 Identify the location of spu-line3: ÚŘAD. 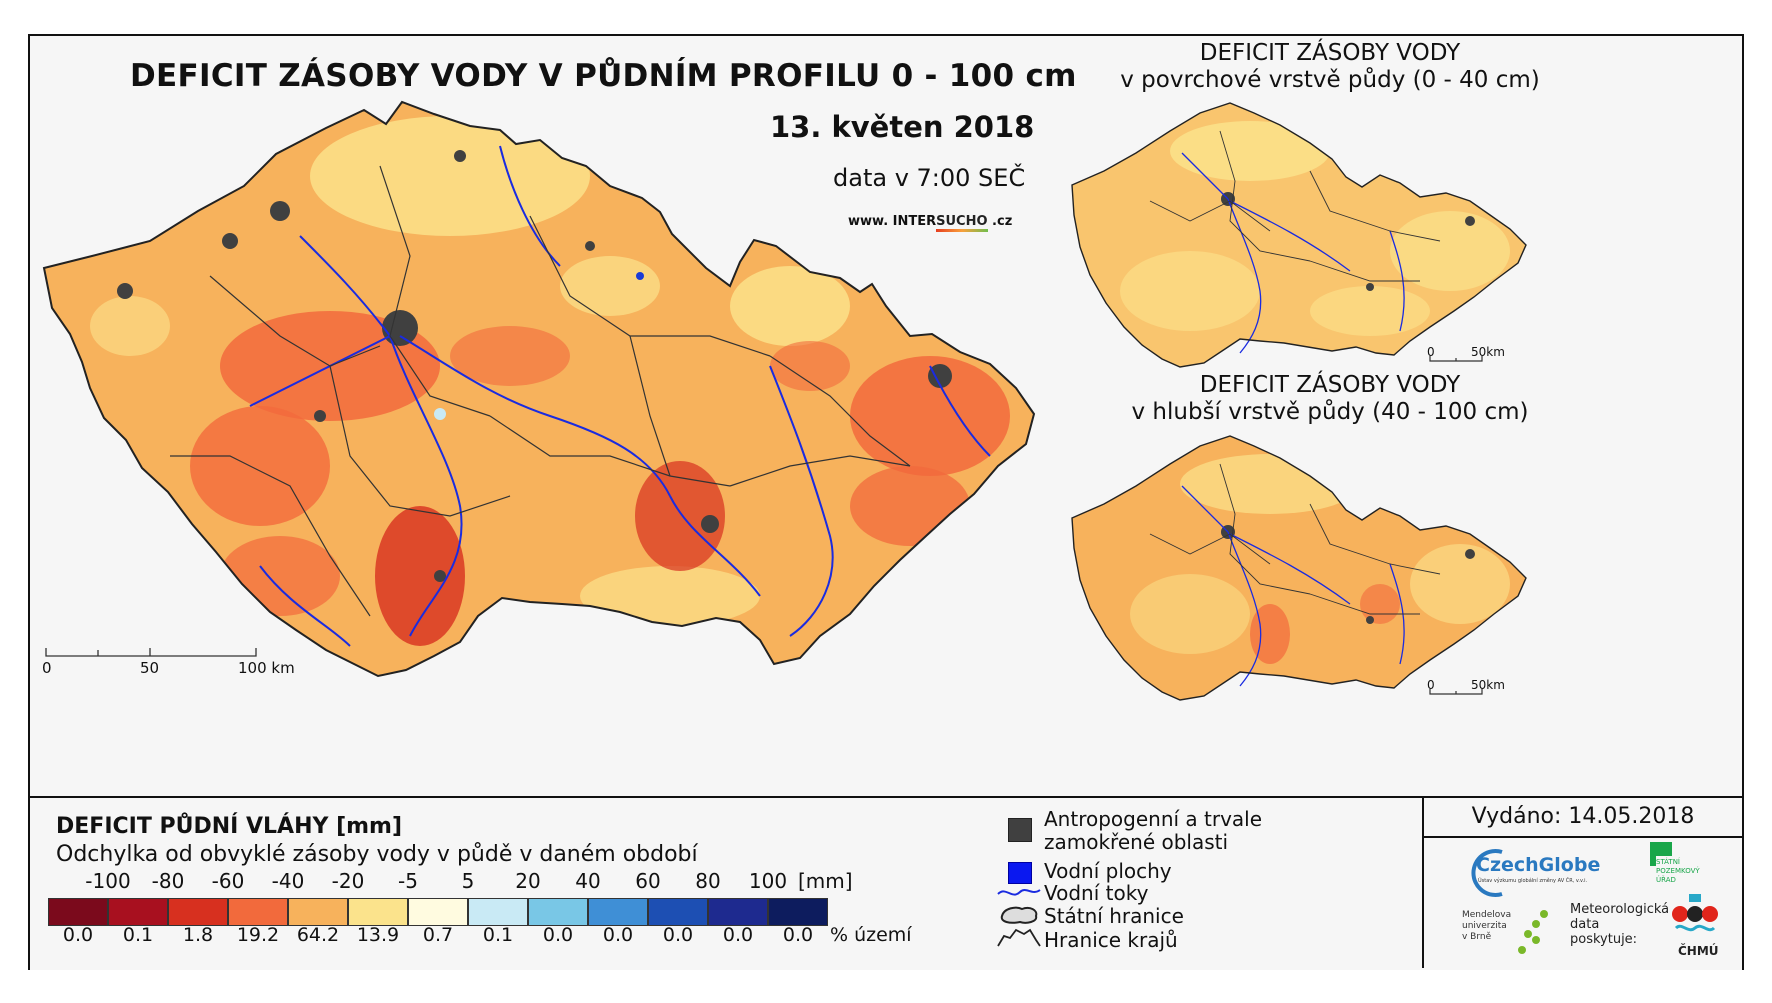
(1666, 880).